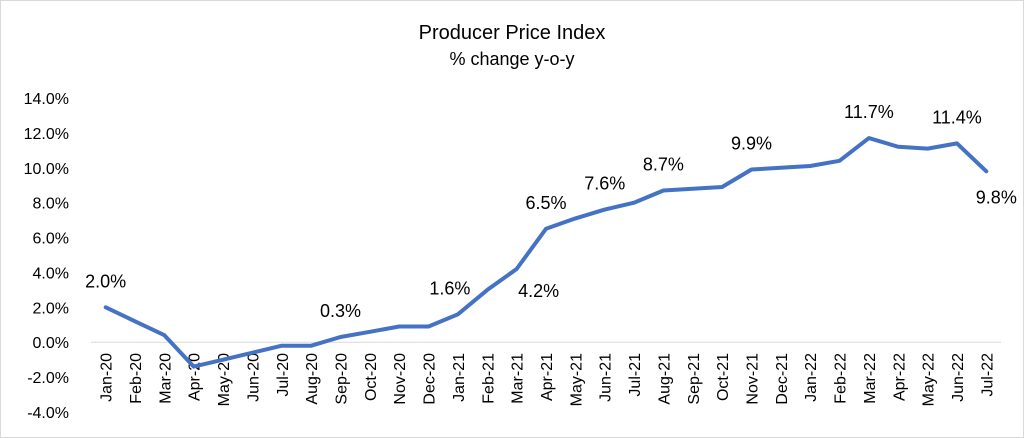 The height and width of the screenshot is (438, 1024). Describe the element at coordinates (752, 379) in the screenshot. I see `x-tick-label: Nov-21` at that location.